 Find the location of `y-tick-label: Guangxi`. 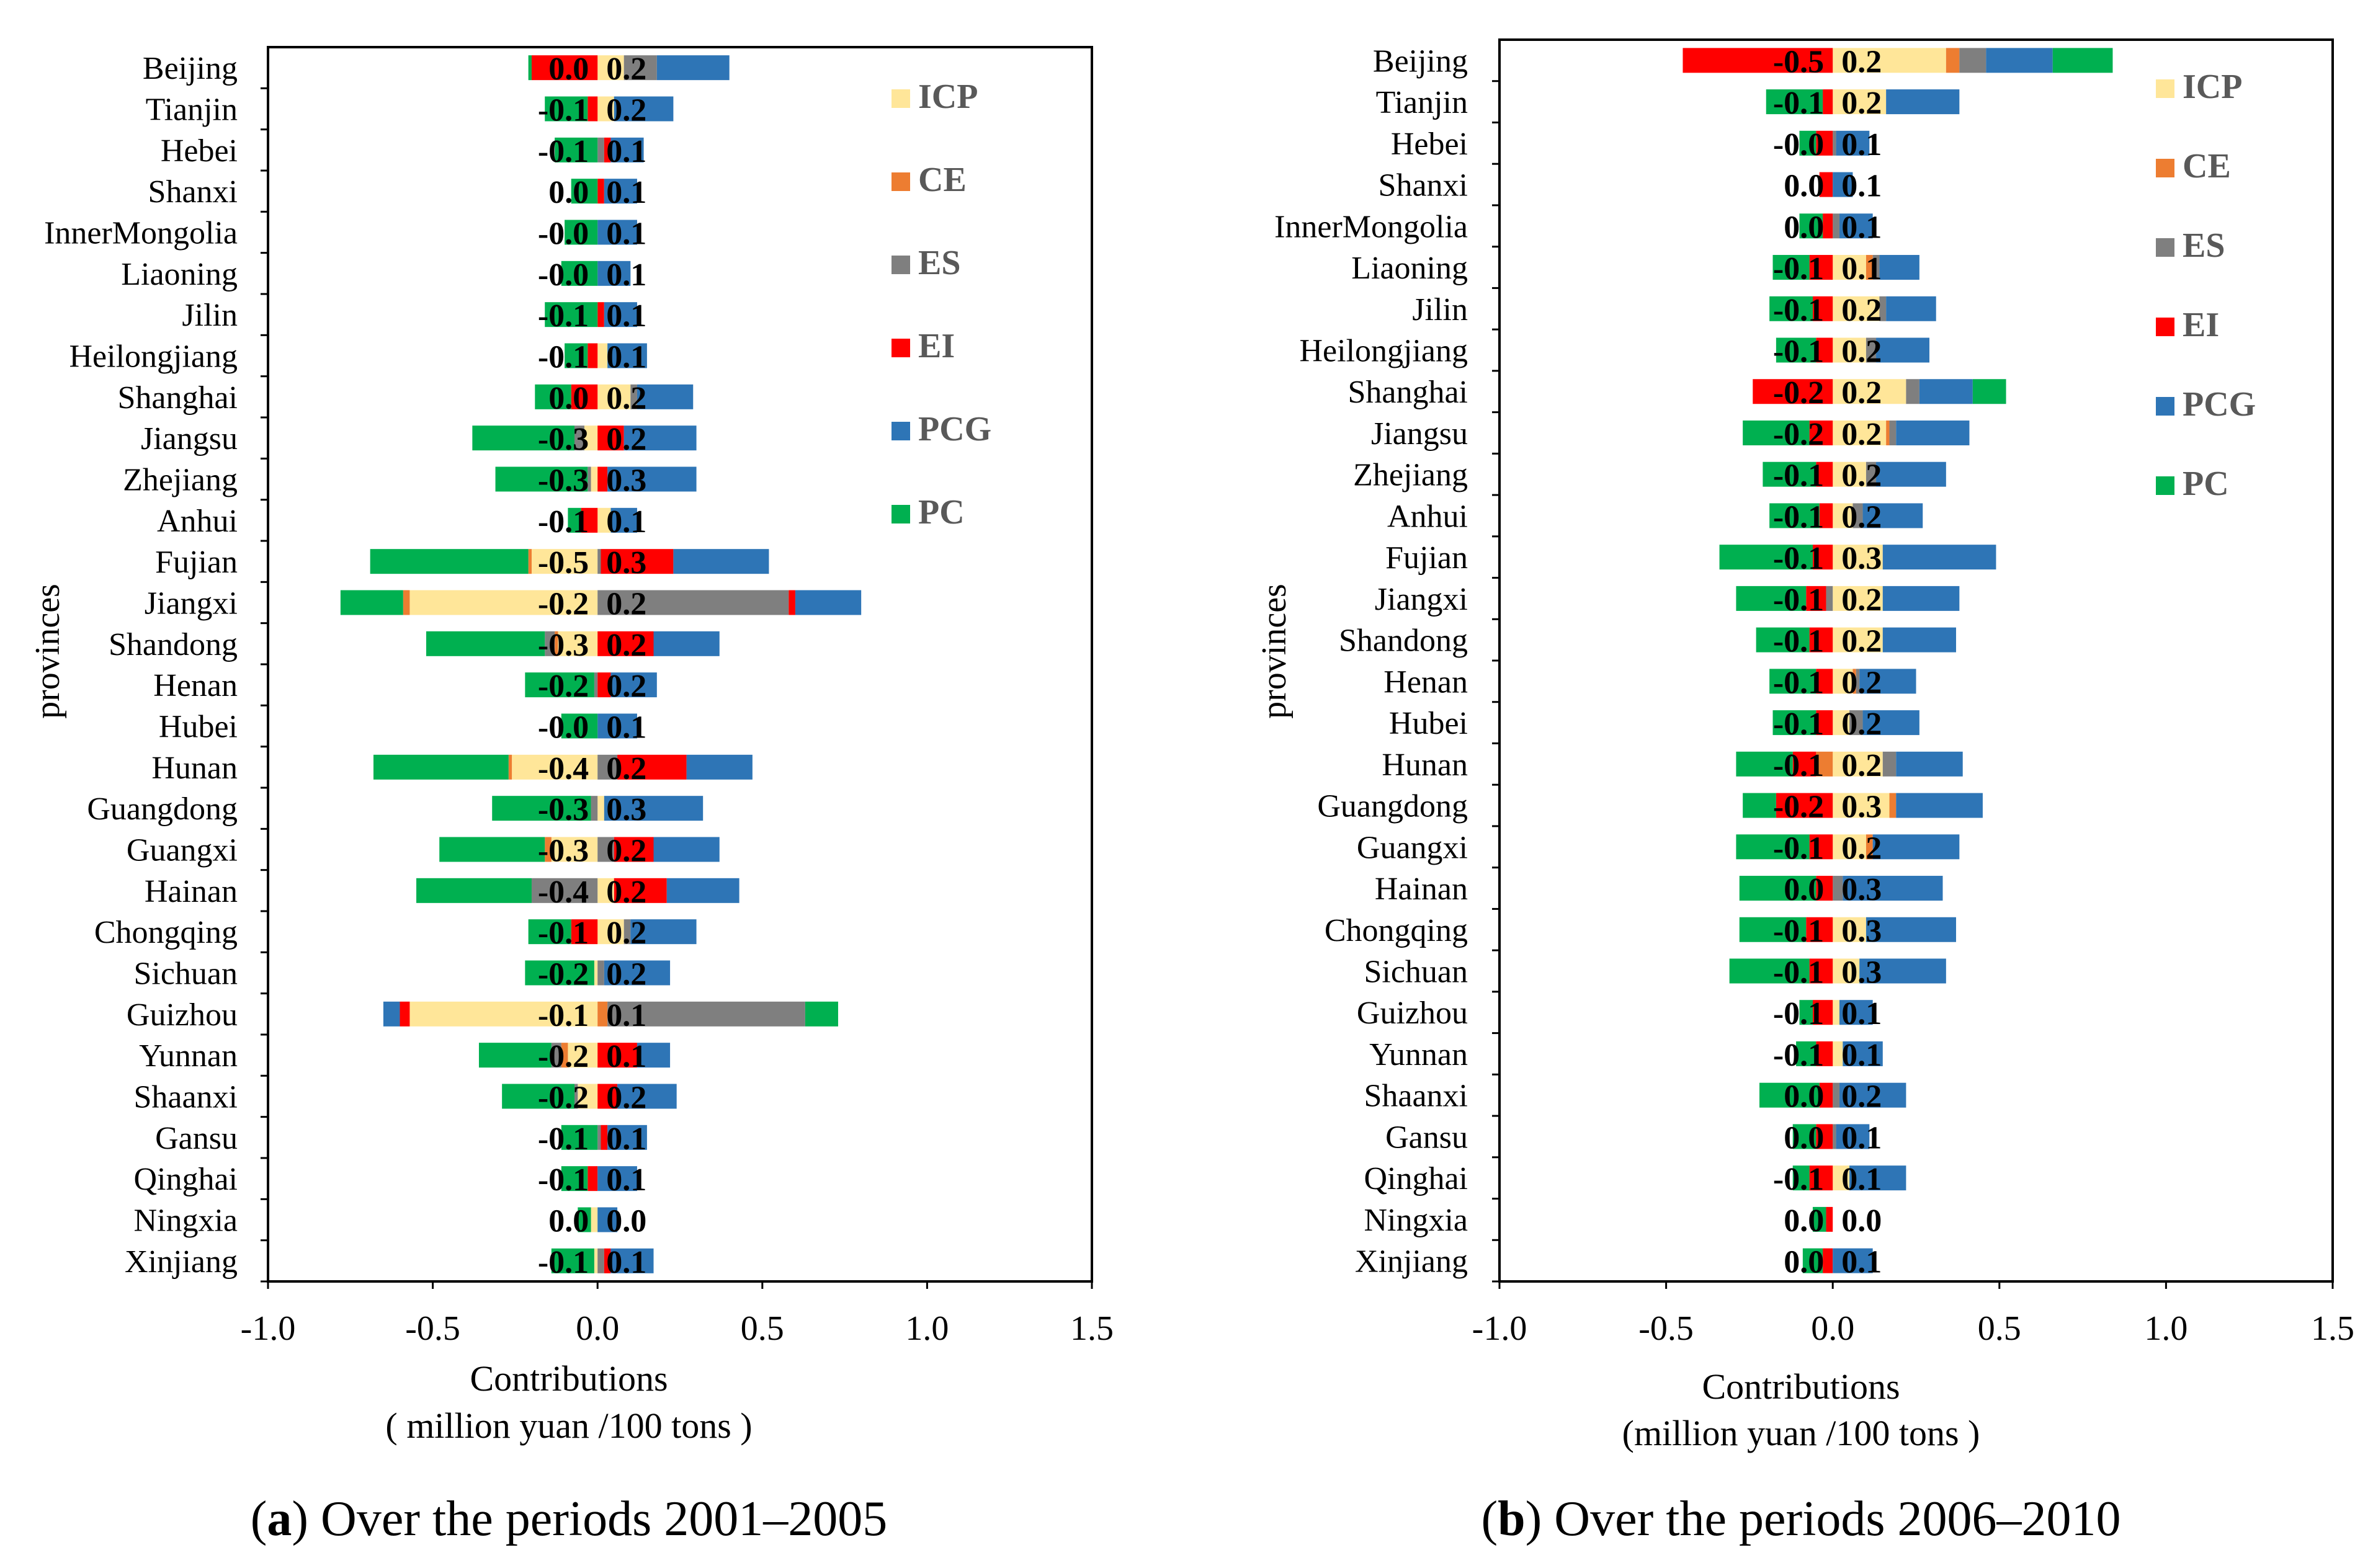

y-tick-label: Guangxi is located at coordinates (183, 850).